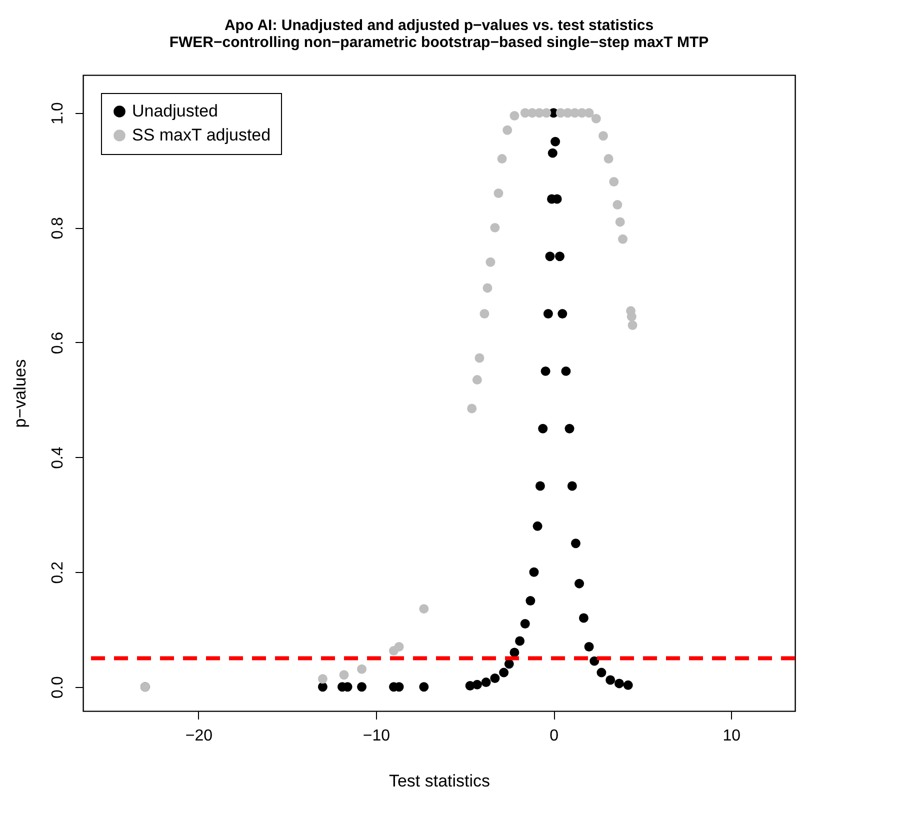 This screenshot has width=901, height=830. Describe the element at coordinates (58, 687) in the screenshot. I see `y-tick-label: 0.0` at that location.